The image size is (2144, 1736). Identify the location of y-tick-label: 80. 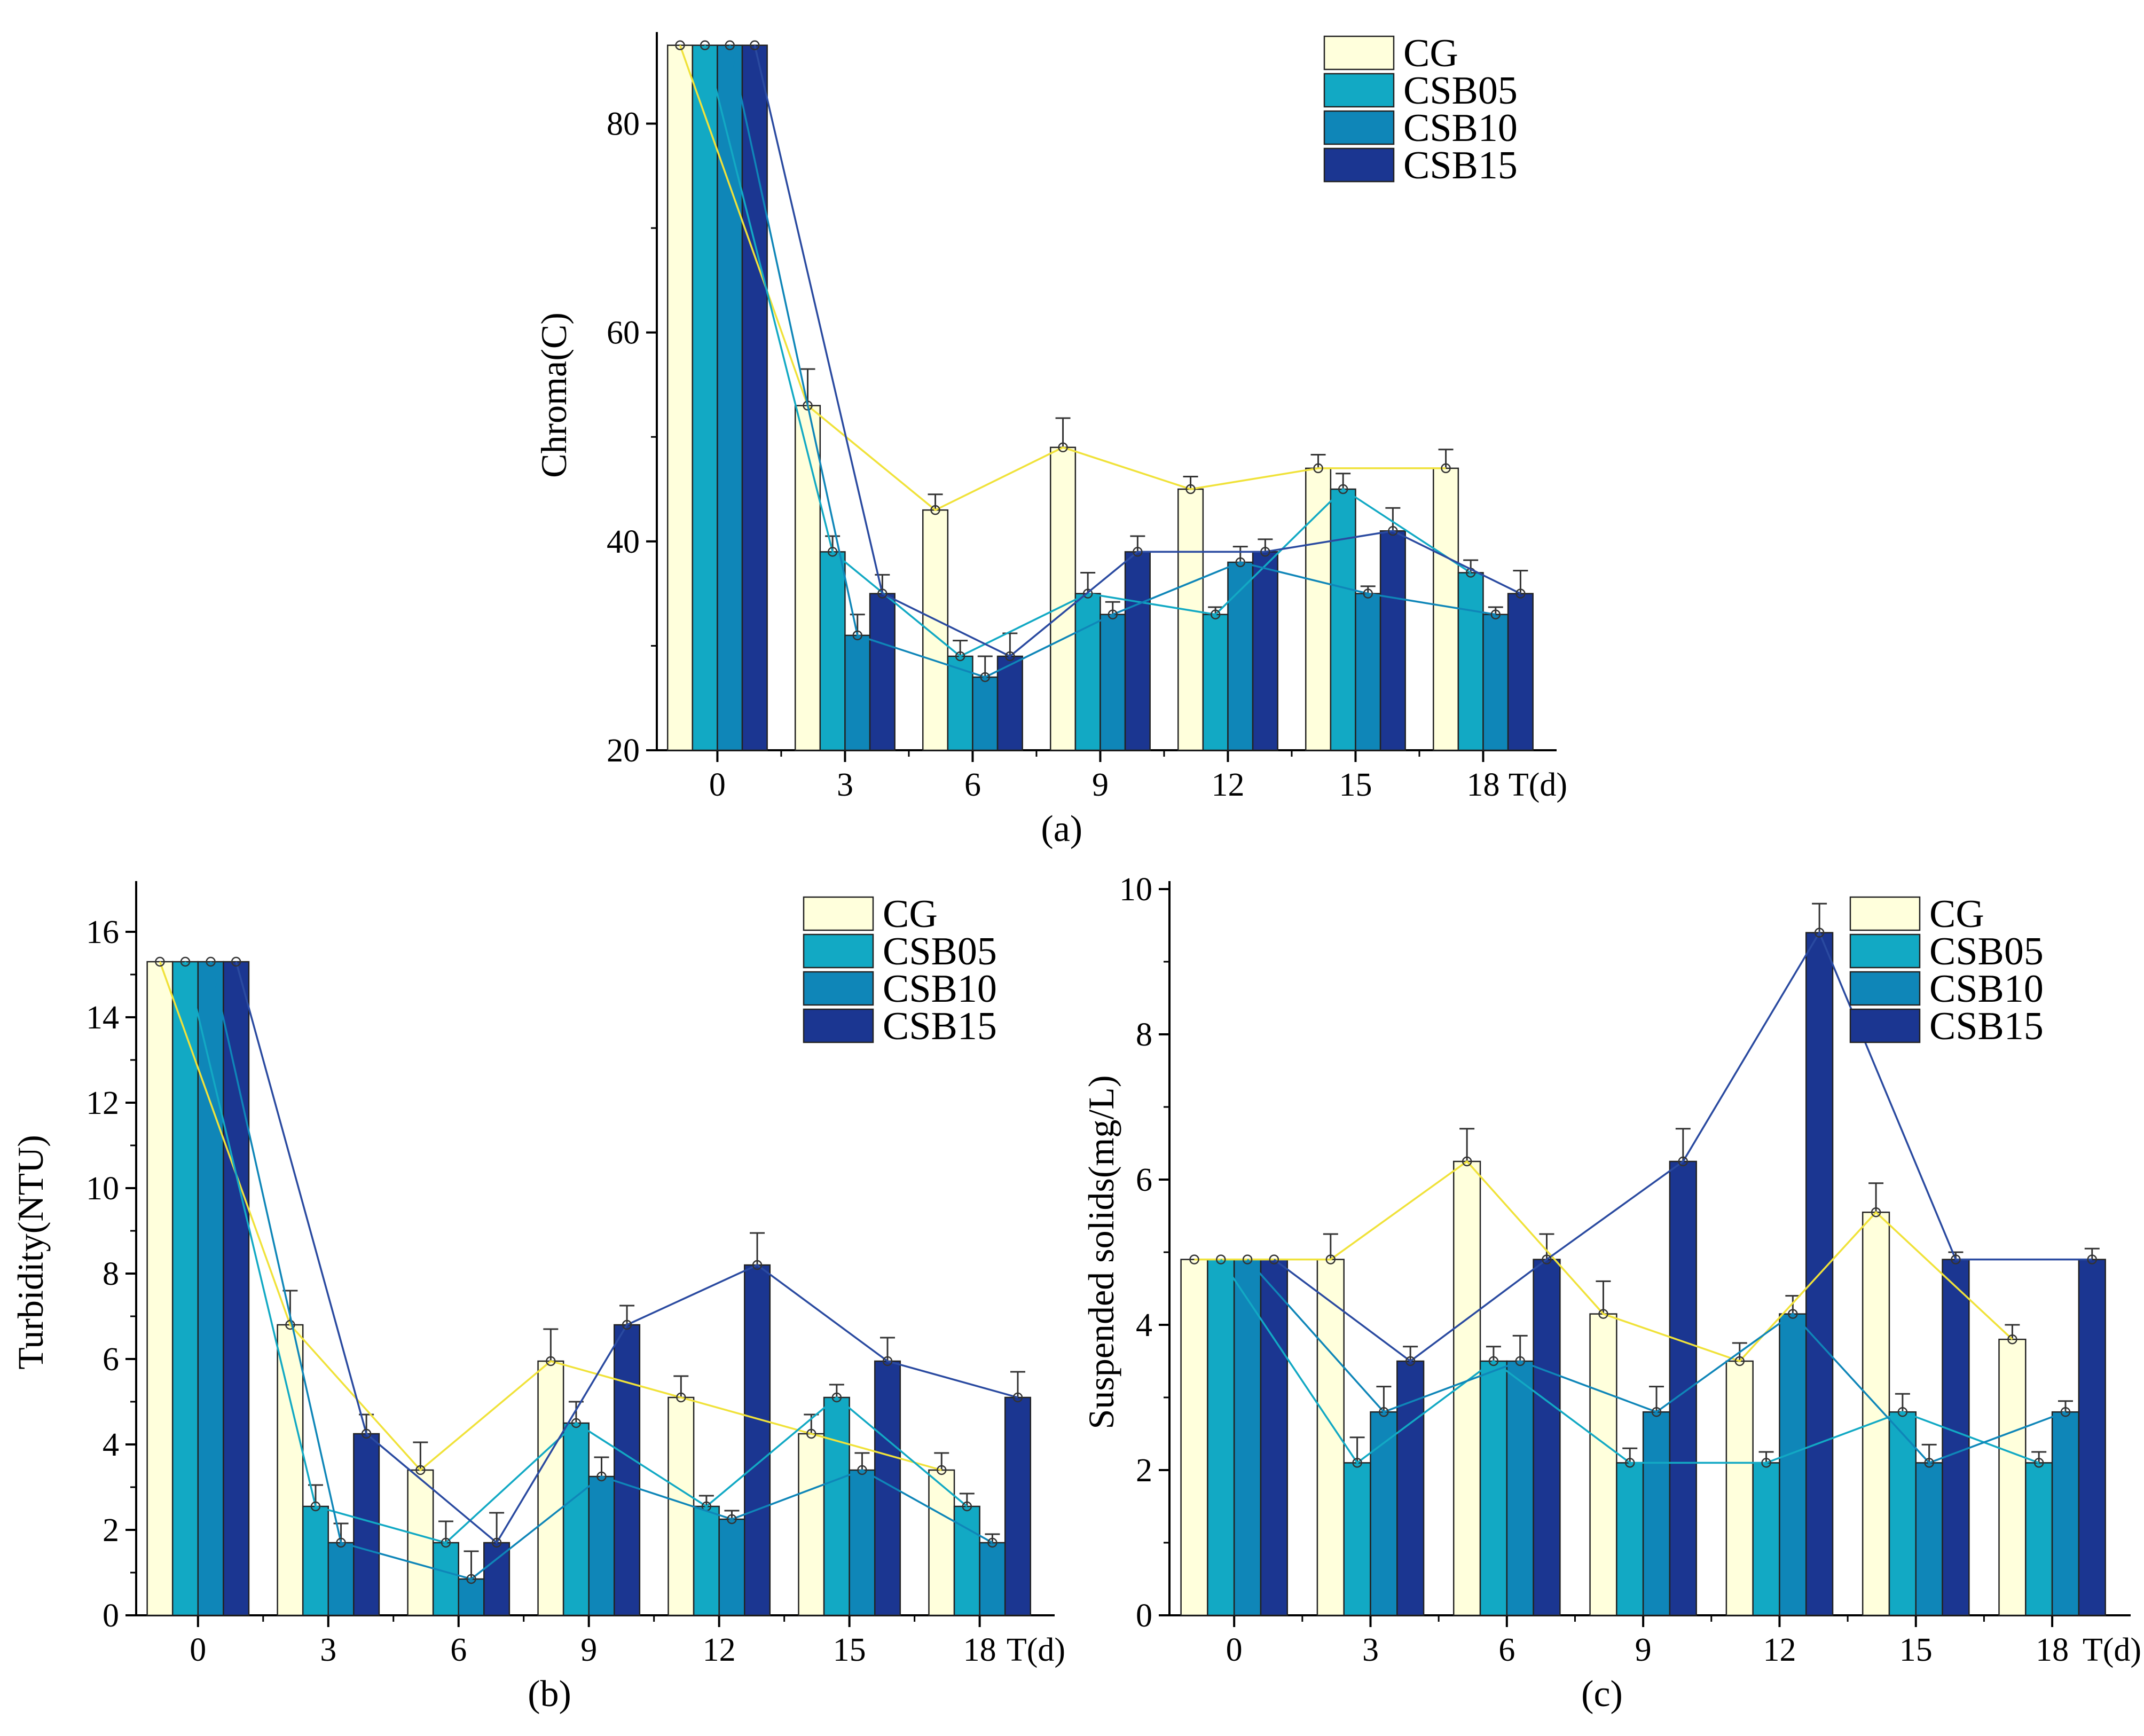
(624, 124).